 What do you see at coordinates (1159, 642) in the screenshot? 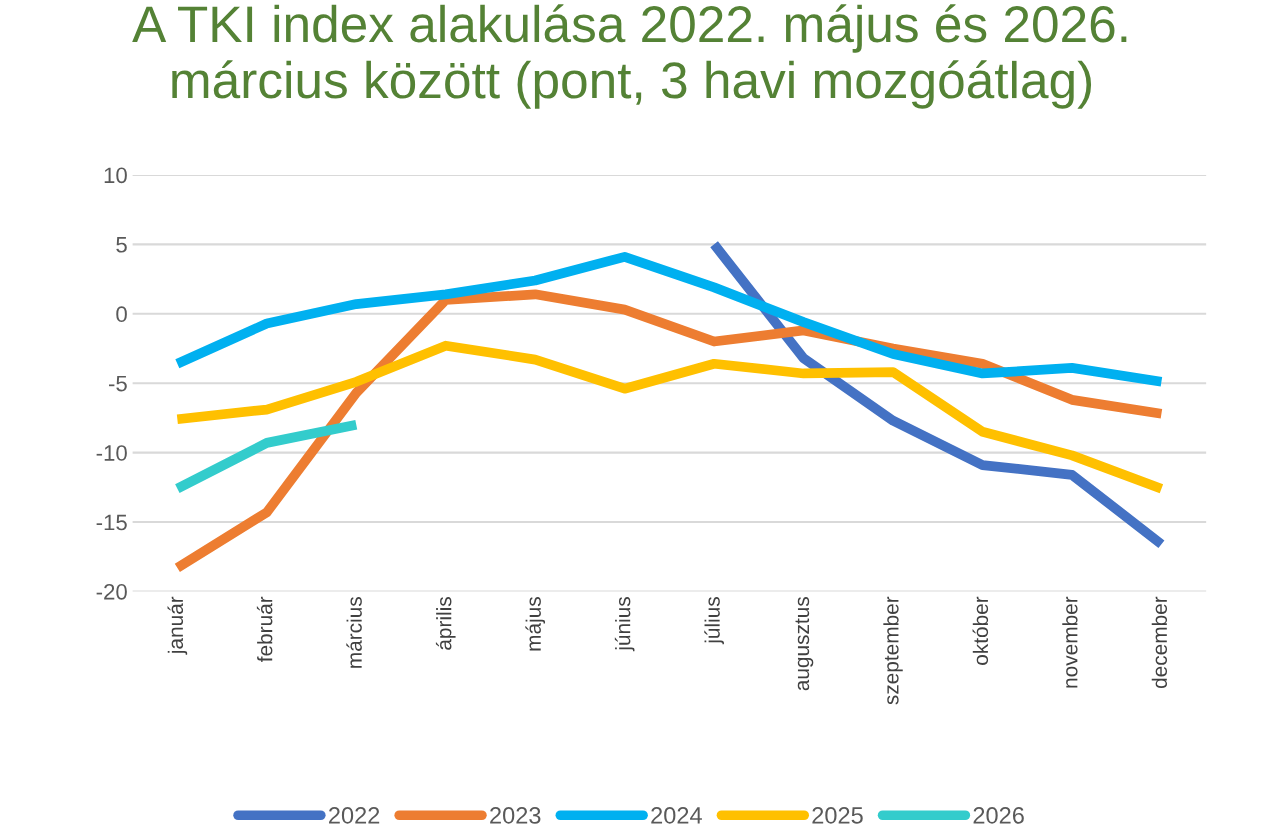
I see `x-tick-label: december` at bounding box center [1159, 642].